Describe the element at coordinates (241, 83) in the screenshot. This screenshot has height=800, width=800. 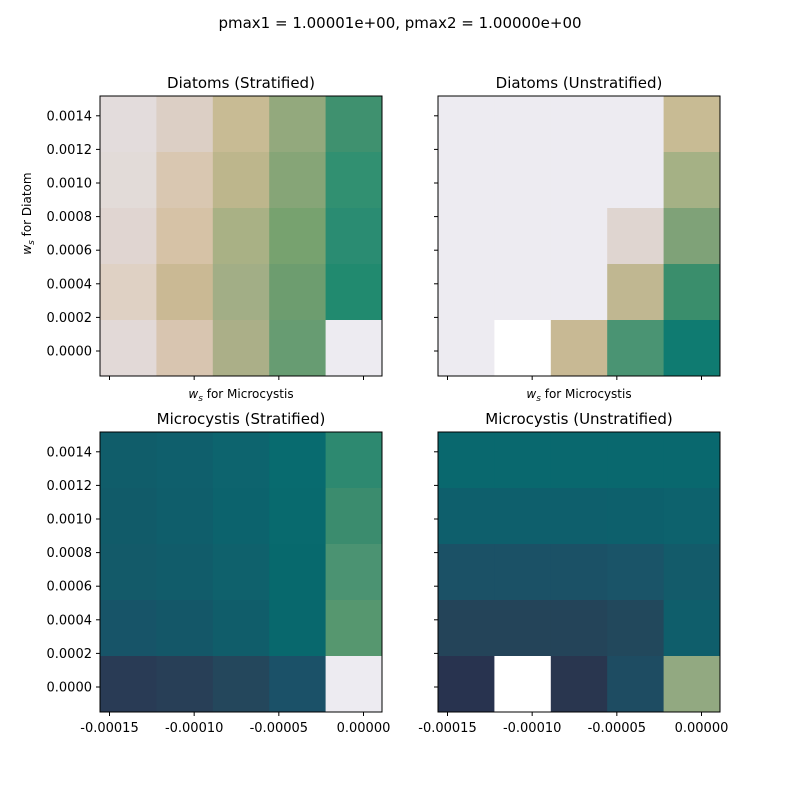
I see `panel-title: Diatoms (Stratified)` at that location.